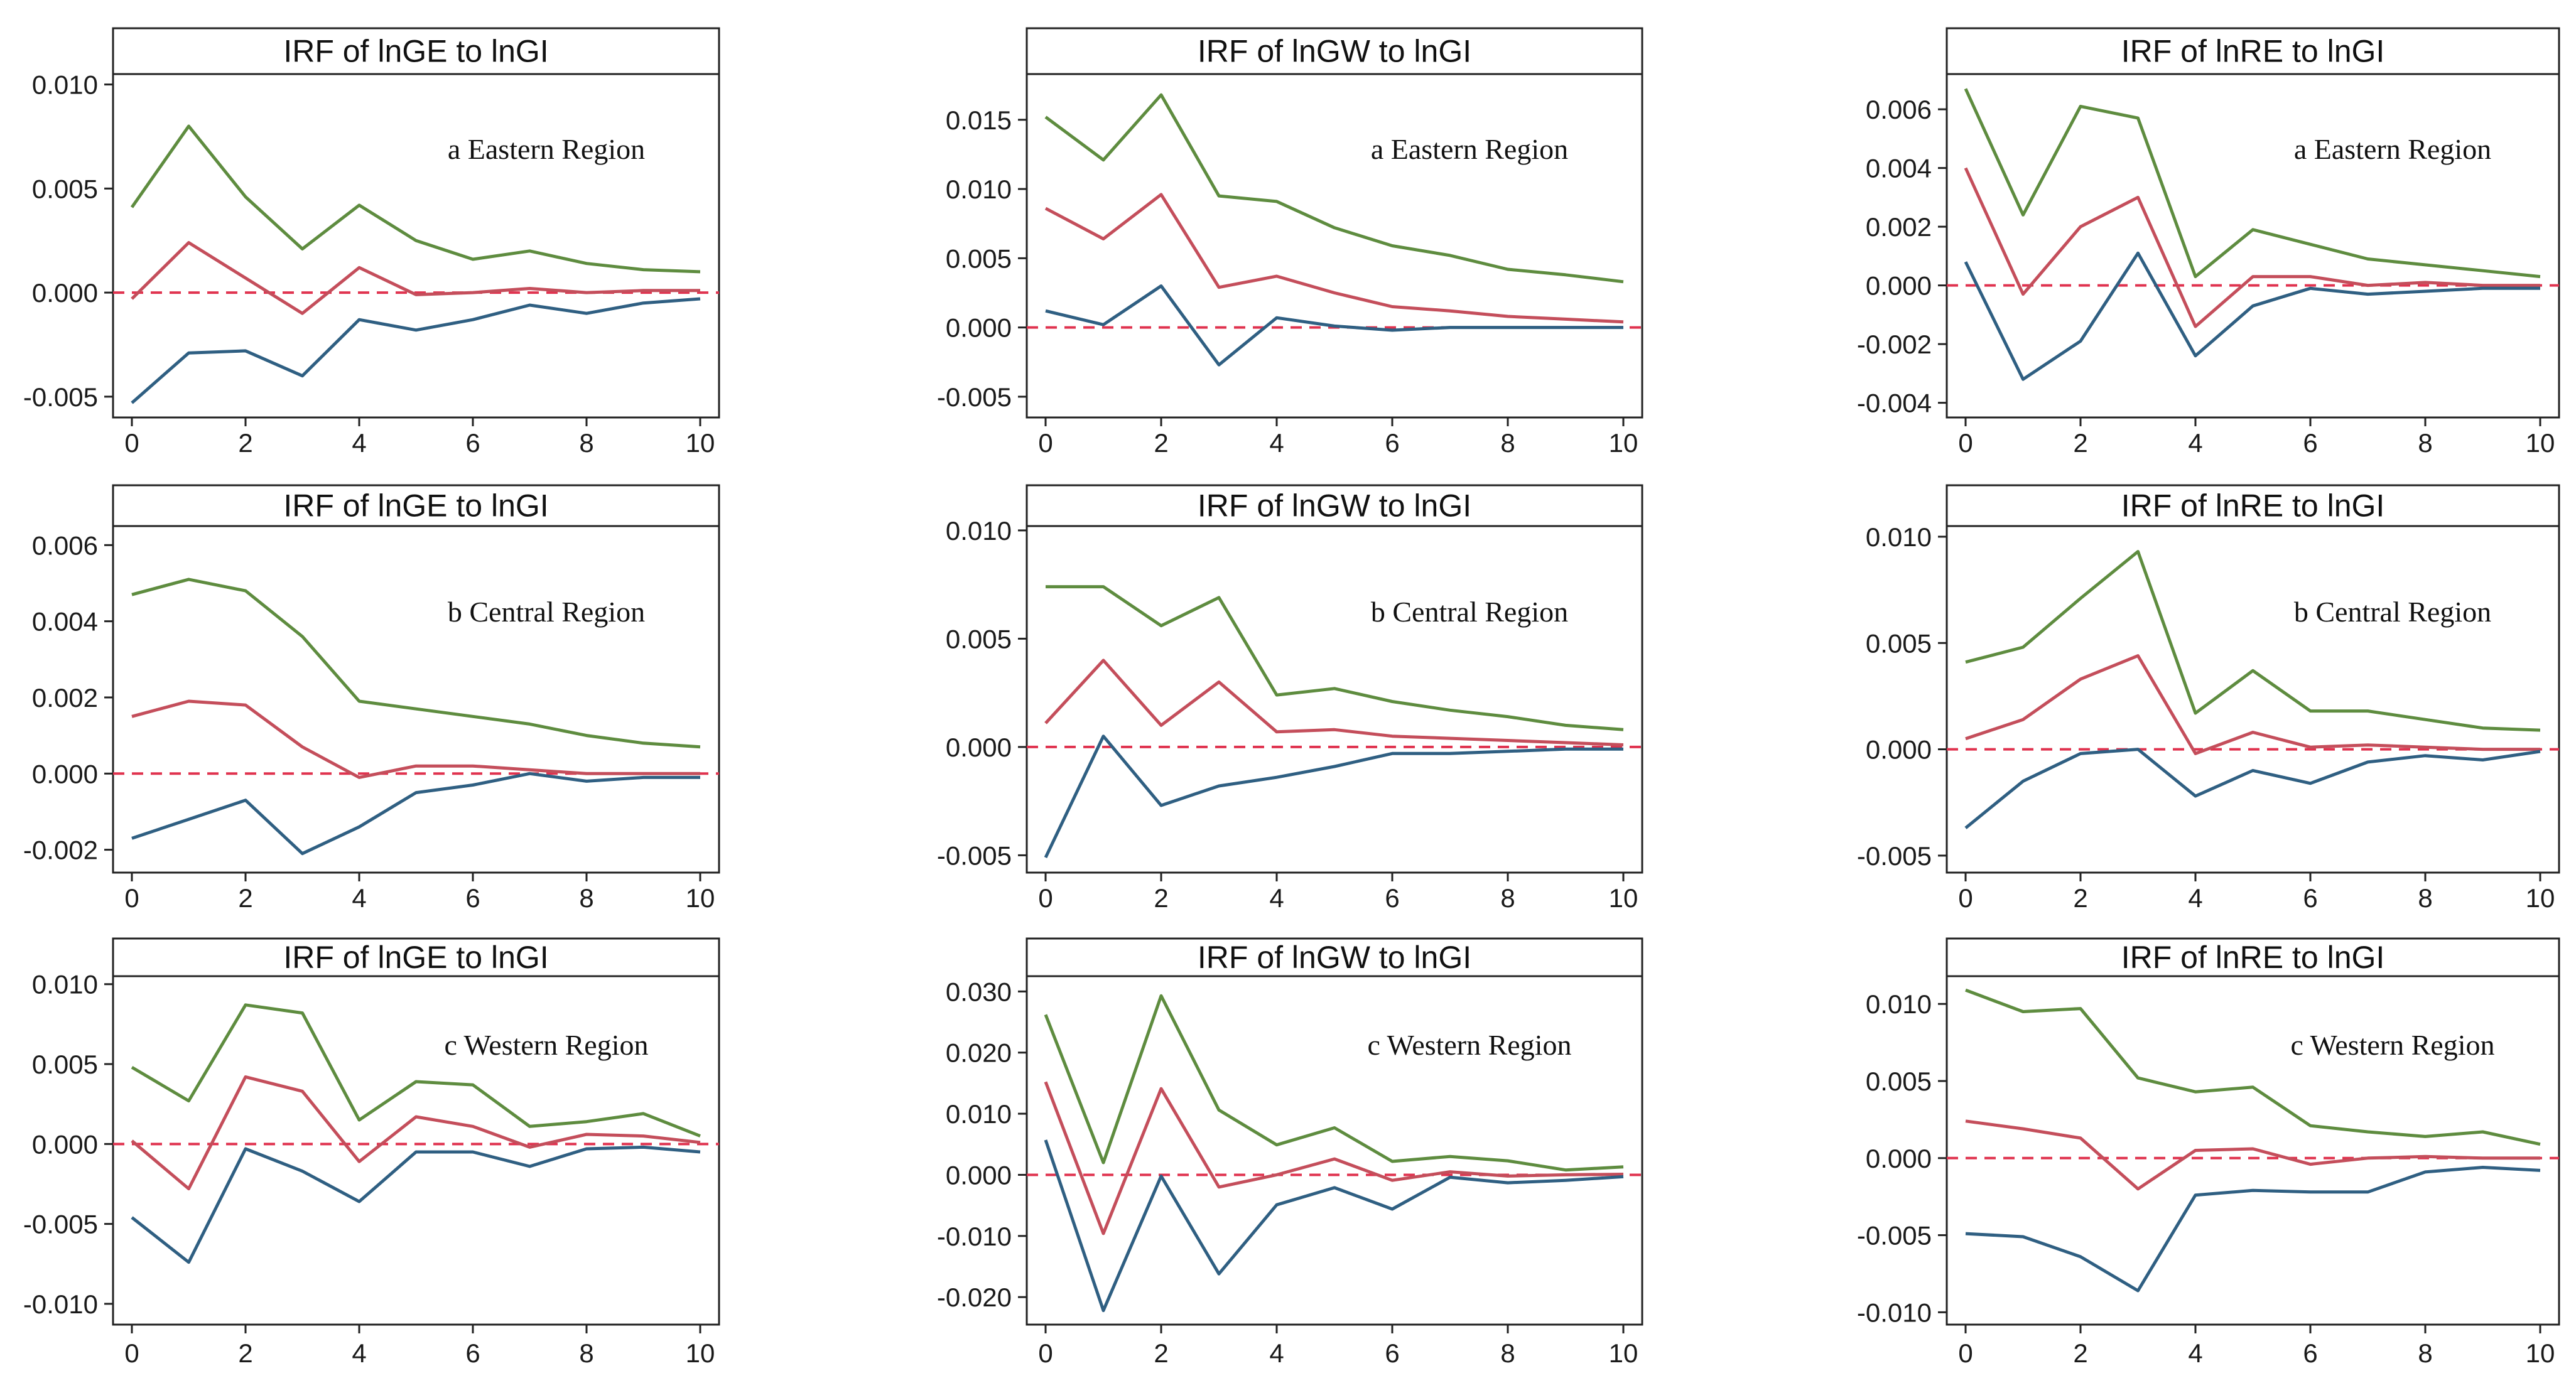 This screenshot has height=1388, width=2576. I want to click on y-tick-label: 0.020, so click(979, 1053).